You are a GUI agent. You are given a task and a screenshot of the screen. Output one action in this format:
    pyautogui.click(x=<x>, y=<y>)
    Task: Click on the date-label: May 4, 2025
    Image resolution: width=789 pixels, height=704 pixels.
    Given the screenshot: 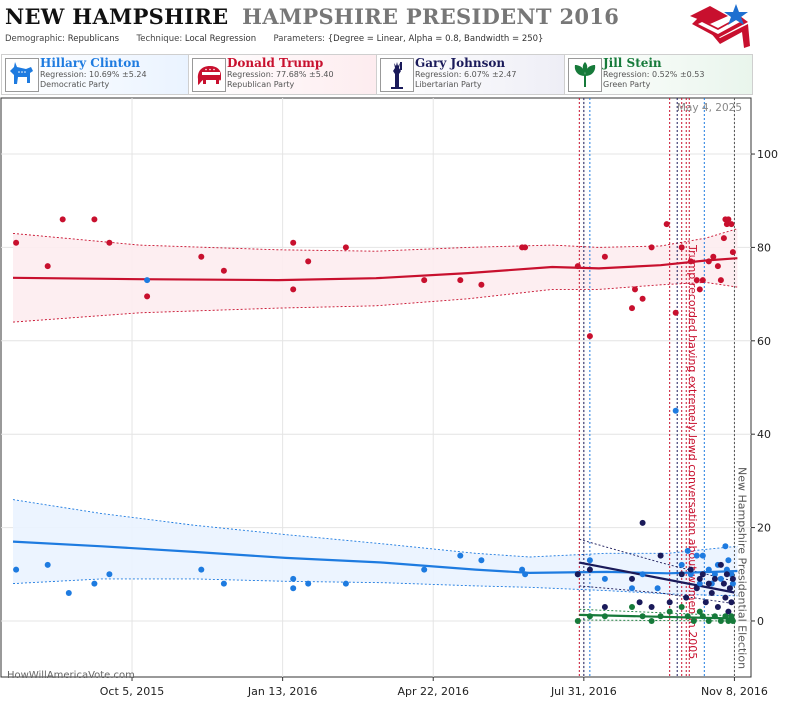 What is the action you would take?
    pyautogui.click(x=709, y=108)
    